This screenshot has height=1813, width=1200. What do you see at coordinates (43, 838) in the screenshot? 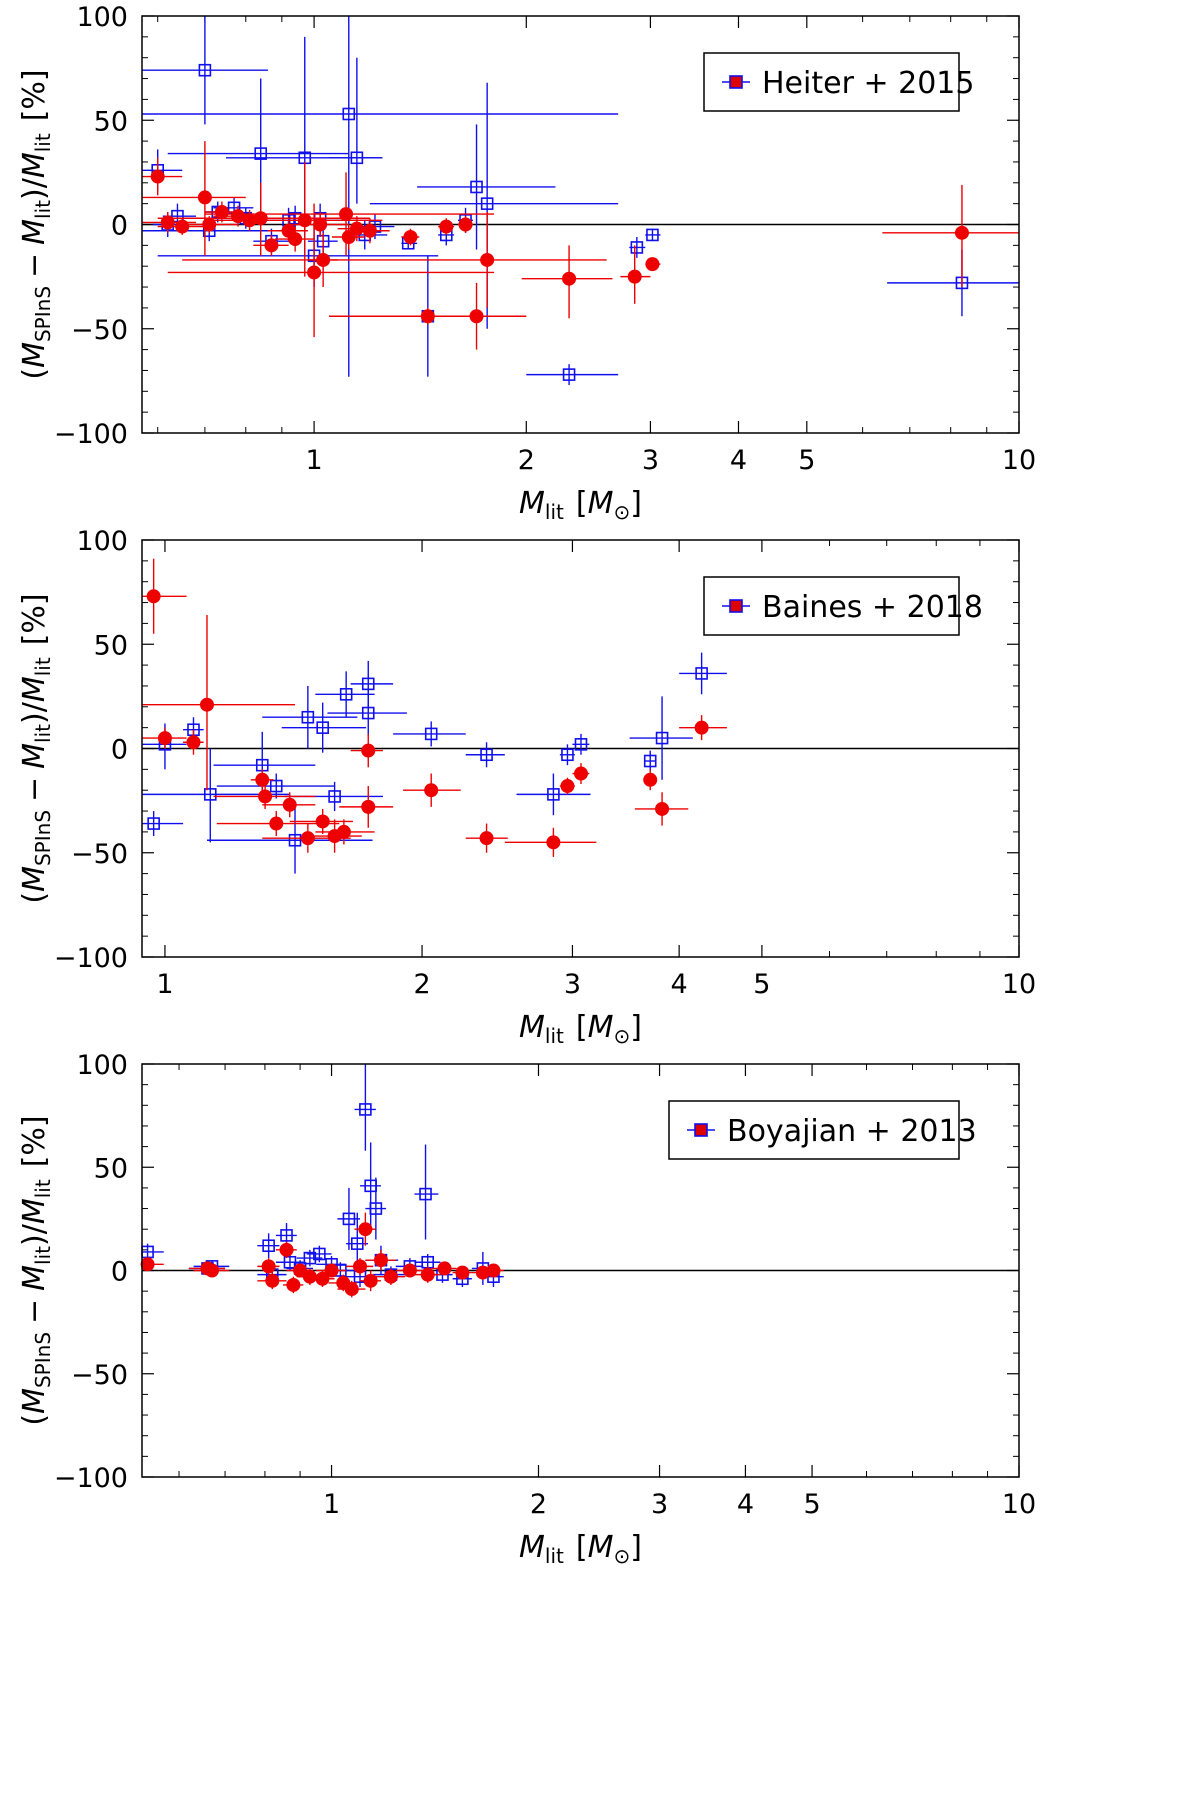
I see `y-axis-subscript: SPInS` at bounding box center [43, 838].